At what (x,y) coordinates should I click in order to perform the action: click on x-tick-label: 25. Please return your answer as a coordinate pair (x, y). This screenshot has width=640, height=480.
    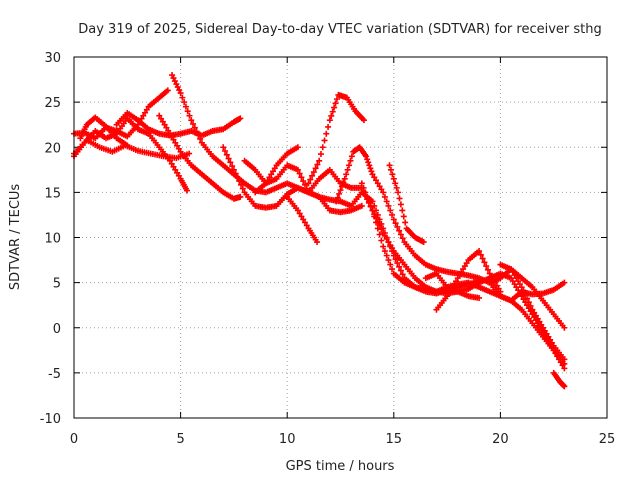
    Looking at the image, I should click on (607, 439).